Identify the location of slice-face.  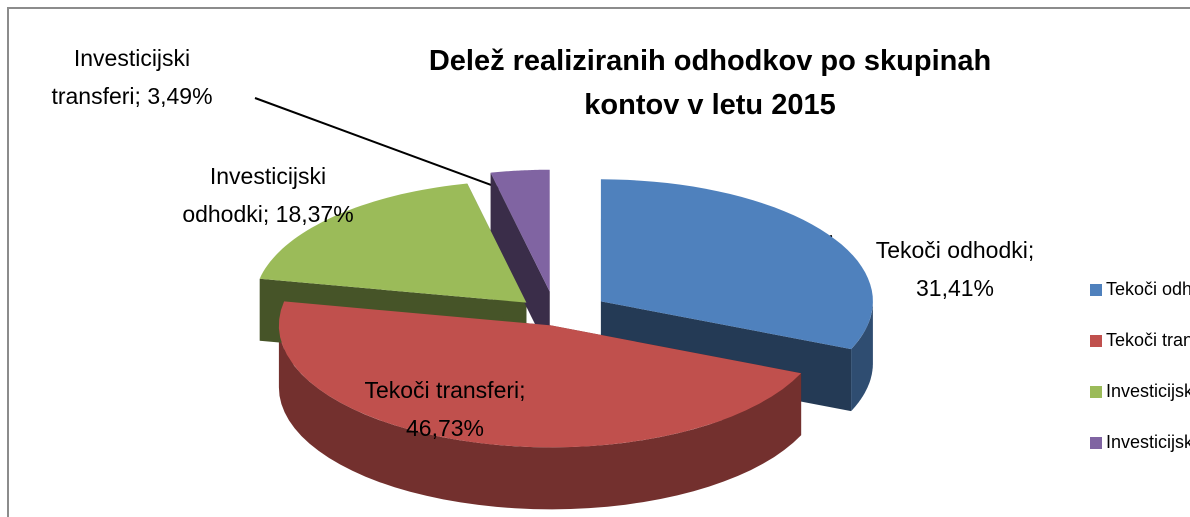
(520, 263).